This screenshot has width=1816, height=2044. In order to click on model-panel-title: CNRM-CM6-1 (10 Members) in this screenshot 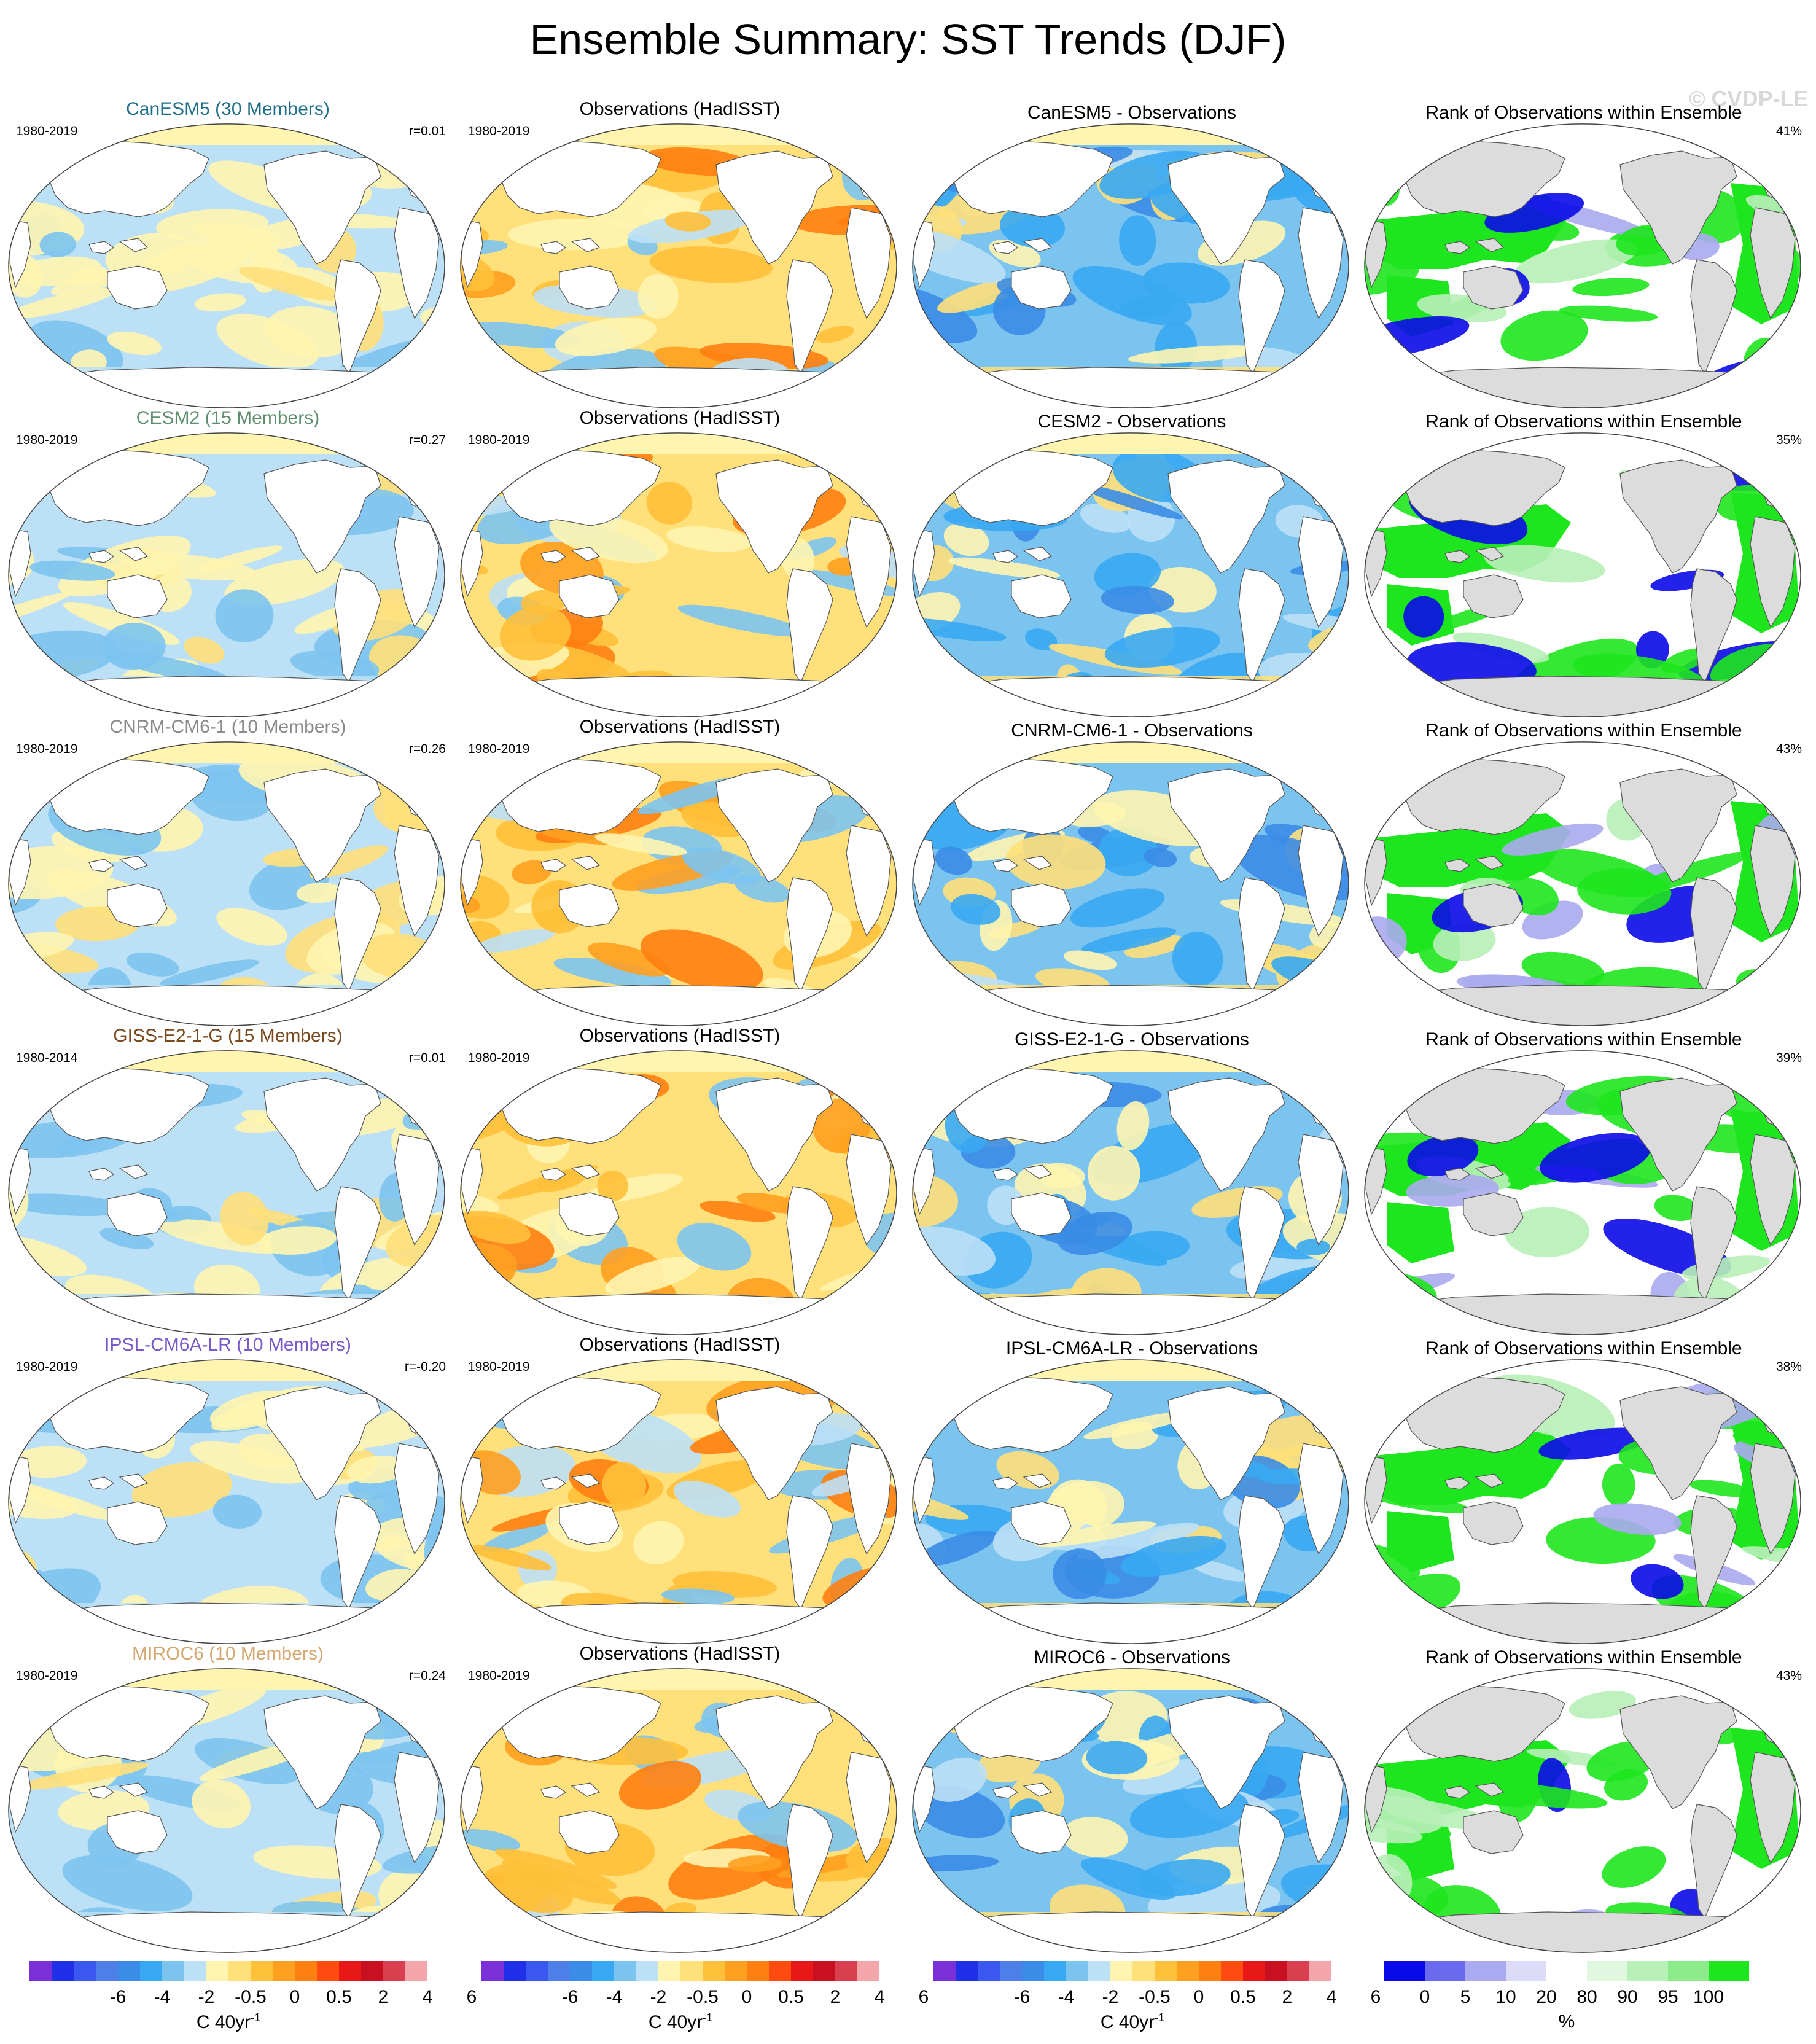, I will do `click(227, 727)`.